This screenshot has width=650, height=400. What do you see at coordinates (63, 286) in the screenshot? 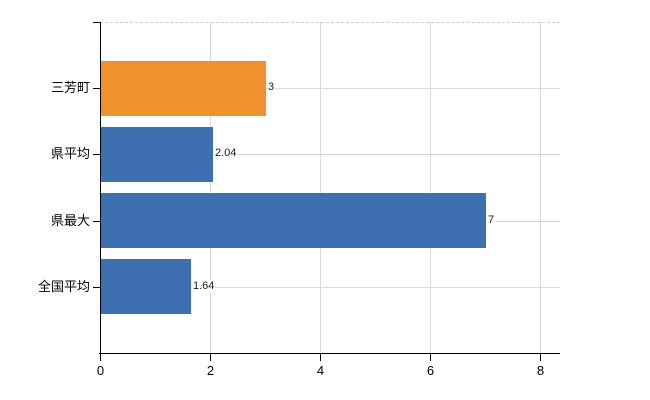
I see `category-label: 全国平均` at bounding box center [63, 286].